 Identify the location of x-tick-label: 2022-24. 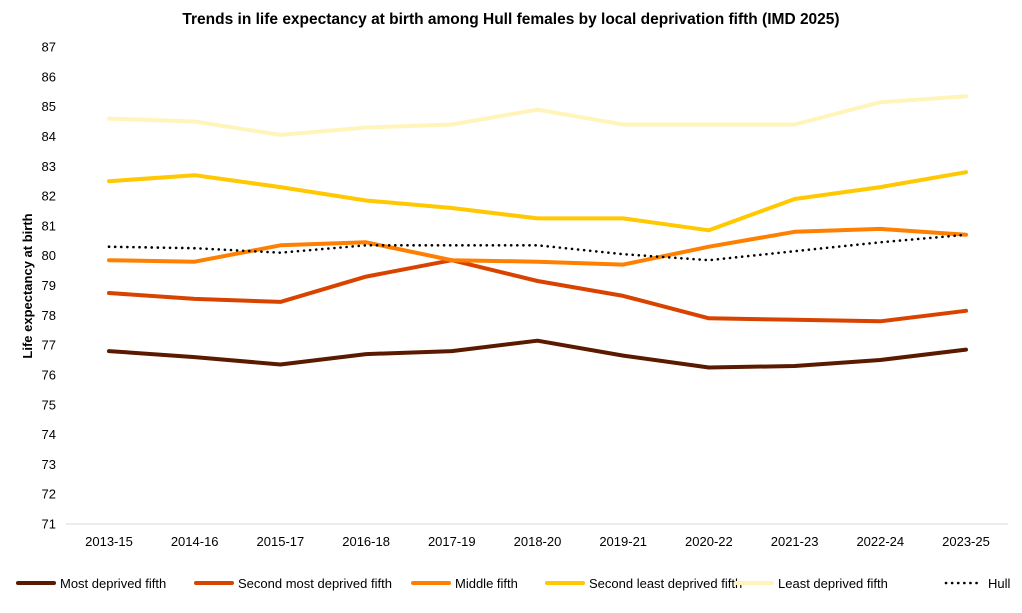
(880, 541).